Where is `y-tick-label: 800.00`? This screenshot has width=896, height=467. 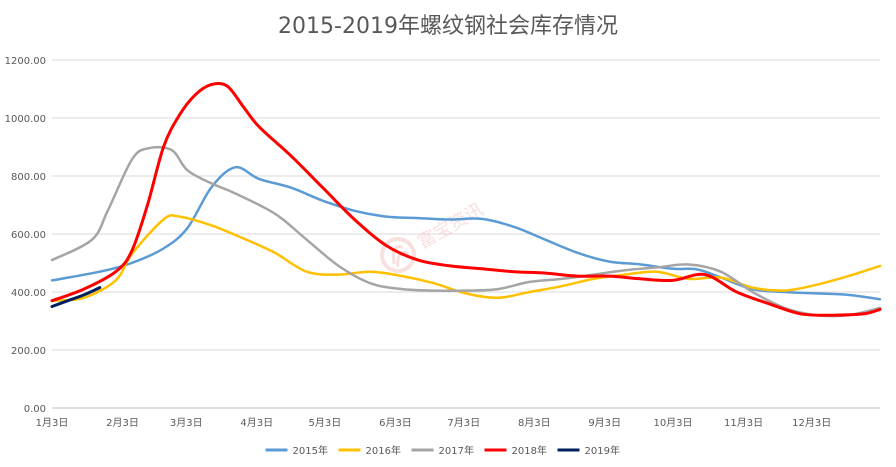 y-tick-label: 800.00 is located at coordinates (28, 177).